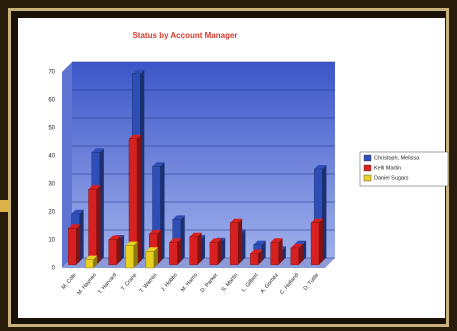 This screenshot has width=457, height=331. What do you see at coordinates (391, 178) in the screenshot?
I see `legend-label: Daniel Sugars` at bounding box center [391, 178].